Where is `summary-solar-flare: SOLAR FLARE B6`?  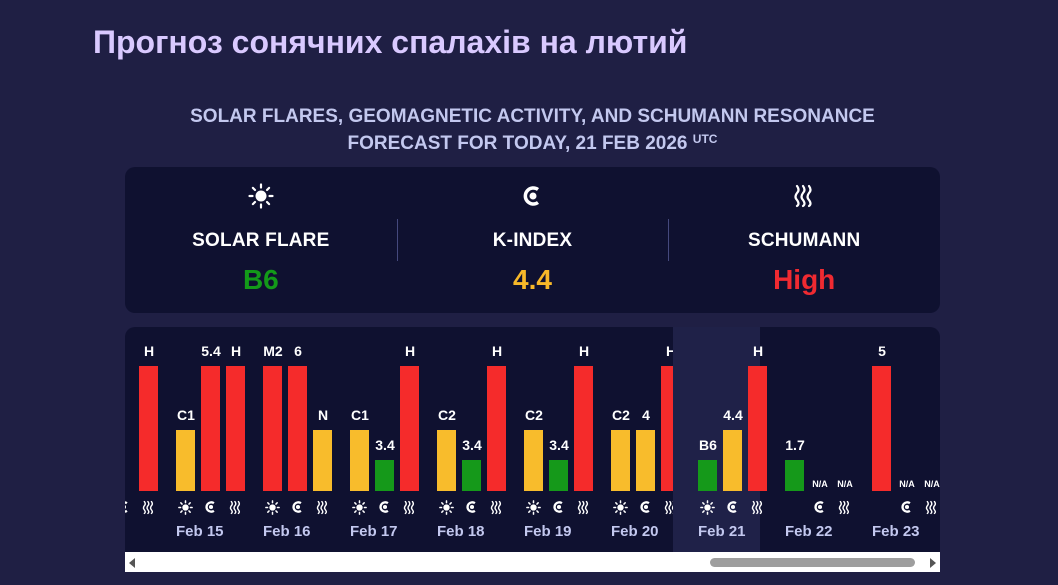 summary-solar-flare: SOLAR FLARE B6 is located at coordinates (261, 240).